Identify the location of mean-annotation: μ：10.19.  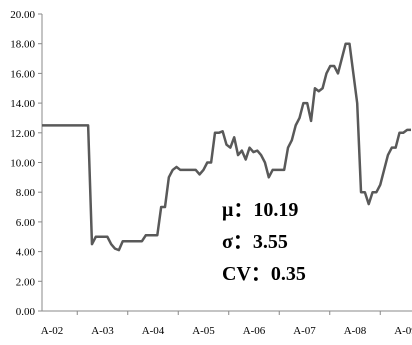
(260, 210).